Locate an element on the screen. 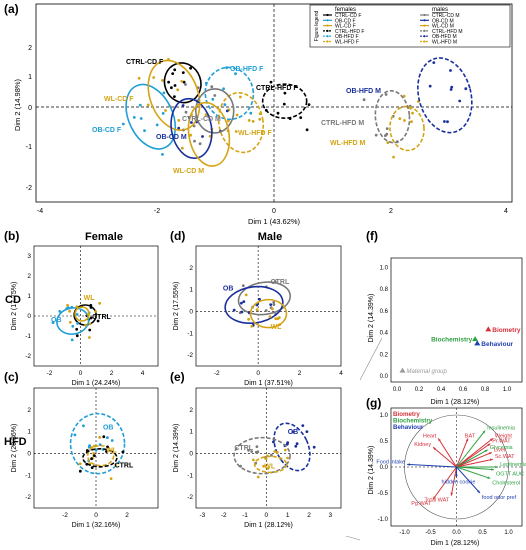 This screenshot has height=550, width=526. variable-label: Food intake is located at coordinates (390, 462).